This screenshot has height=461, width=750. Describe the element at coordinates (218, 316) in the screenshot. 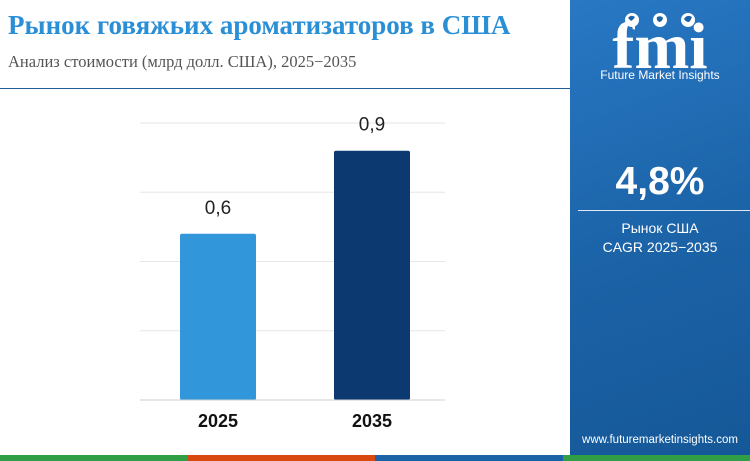

I see `bar-2025` at that location.